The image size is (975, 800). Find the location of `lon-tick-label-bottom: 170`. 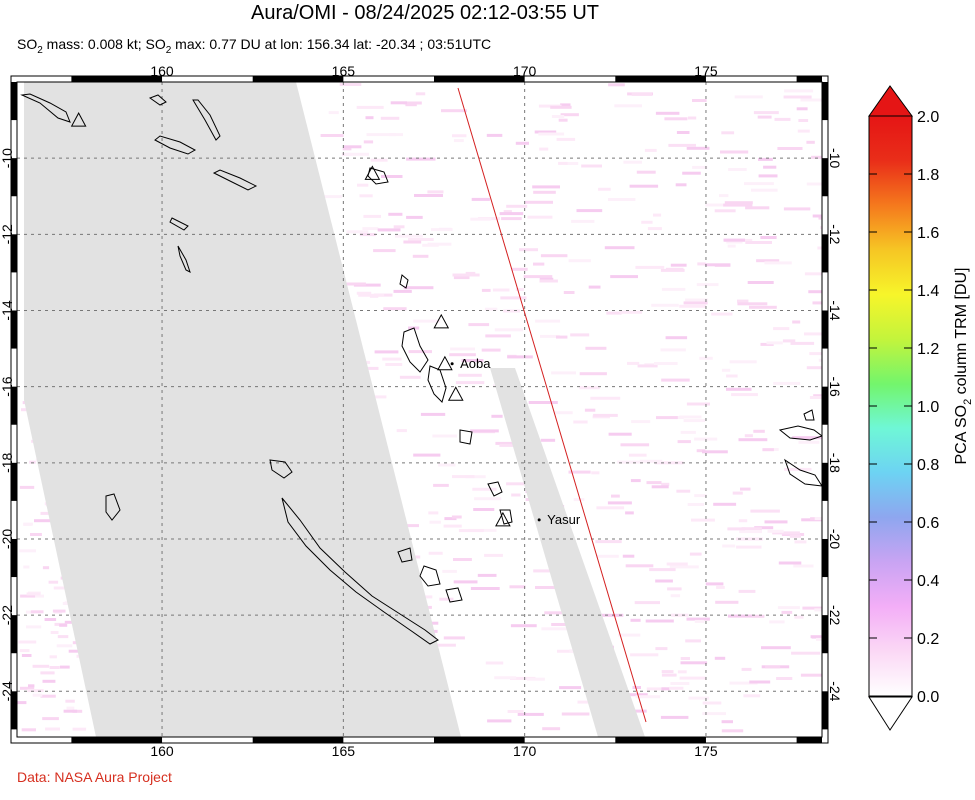

lon-tick-label-bottom: 170 is located at coordinates (525, 751).